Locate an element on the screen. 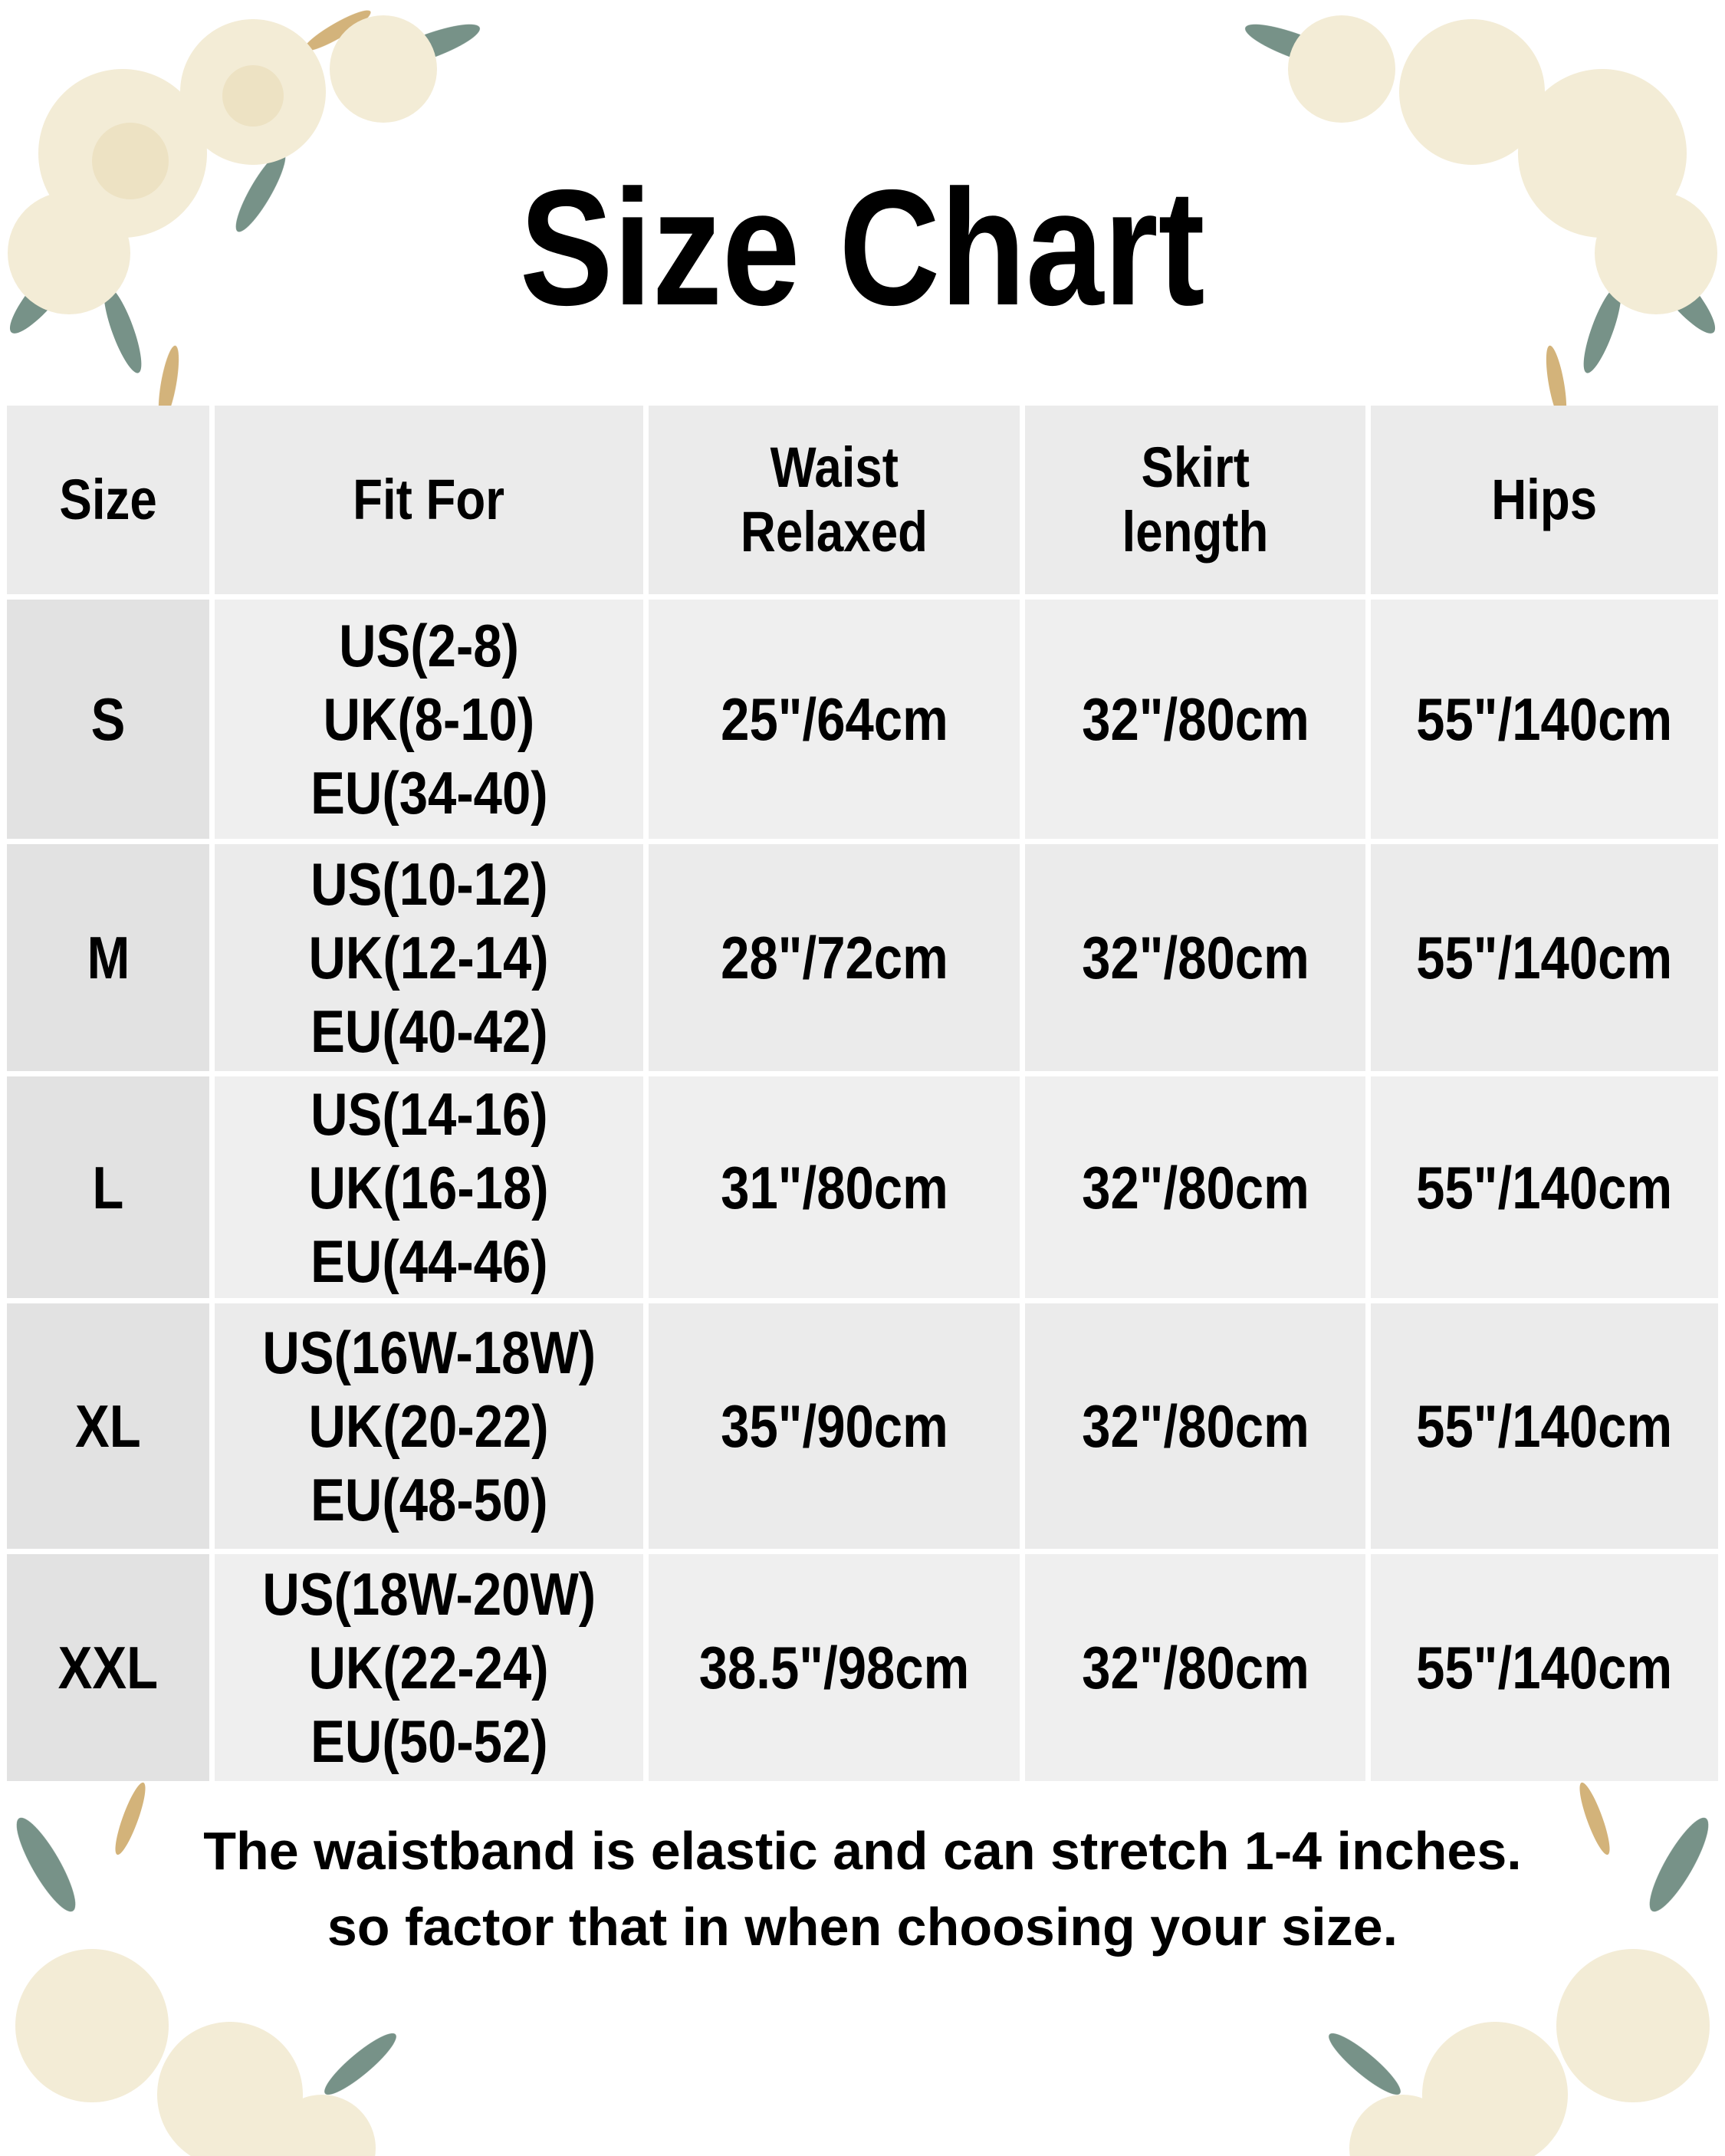  header-label: Waist is located at coordinates (835, 467).